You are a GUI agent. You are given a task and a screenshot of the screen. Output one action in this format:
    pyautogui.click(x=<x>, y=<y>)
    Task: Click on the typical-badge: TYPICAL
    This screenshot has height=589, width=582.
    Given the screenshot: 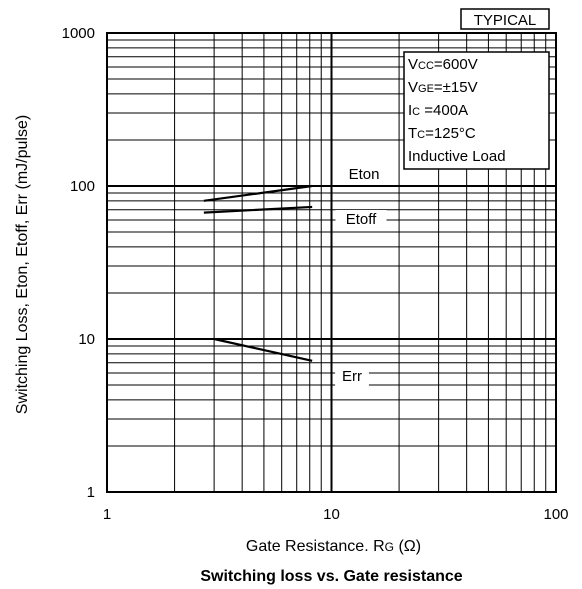 What is the action you would take?
    pyautogui.click(x=505, y=19)
    